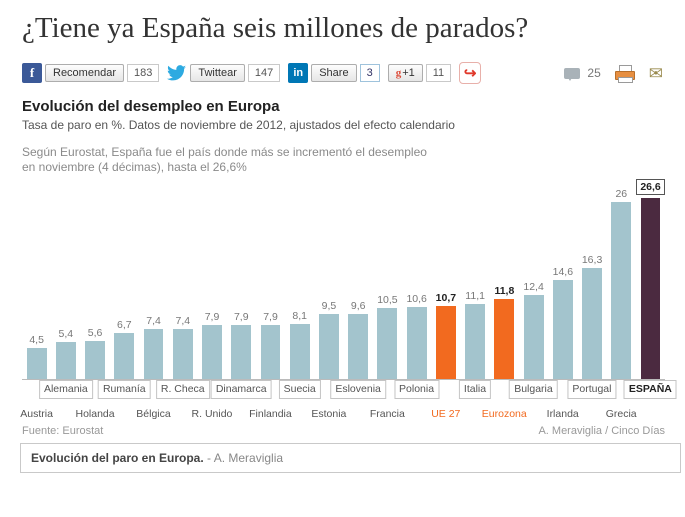  Describe the element at coordinates (264, 73) in the screenshot. I see `twitter-count: 147` at that location.